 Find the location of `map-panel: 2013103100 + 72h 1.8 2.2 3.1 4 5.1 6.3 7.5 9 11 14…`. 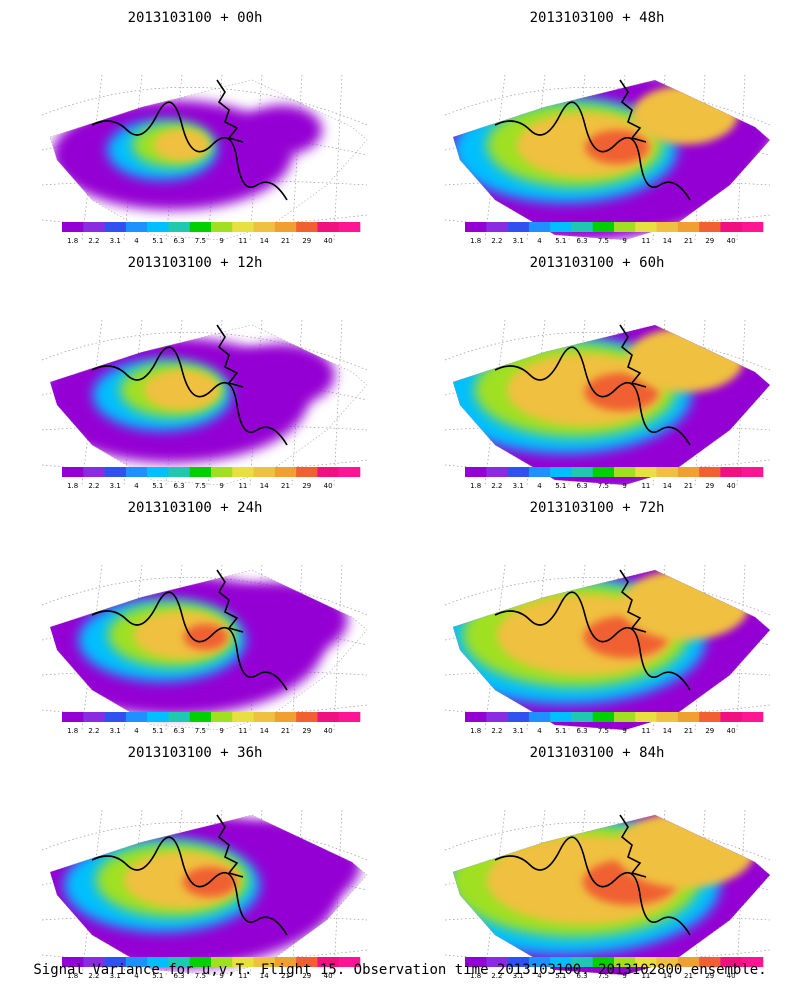

map-panel: 2013103100 + 72h 1.8 2.2 3.1 4 5.1 6.3 7.5 9 11 14… is located at coordinates (607, 617).